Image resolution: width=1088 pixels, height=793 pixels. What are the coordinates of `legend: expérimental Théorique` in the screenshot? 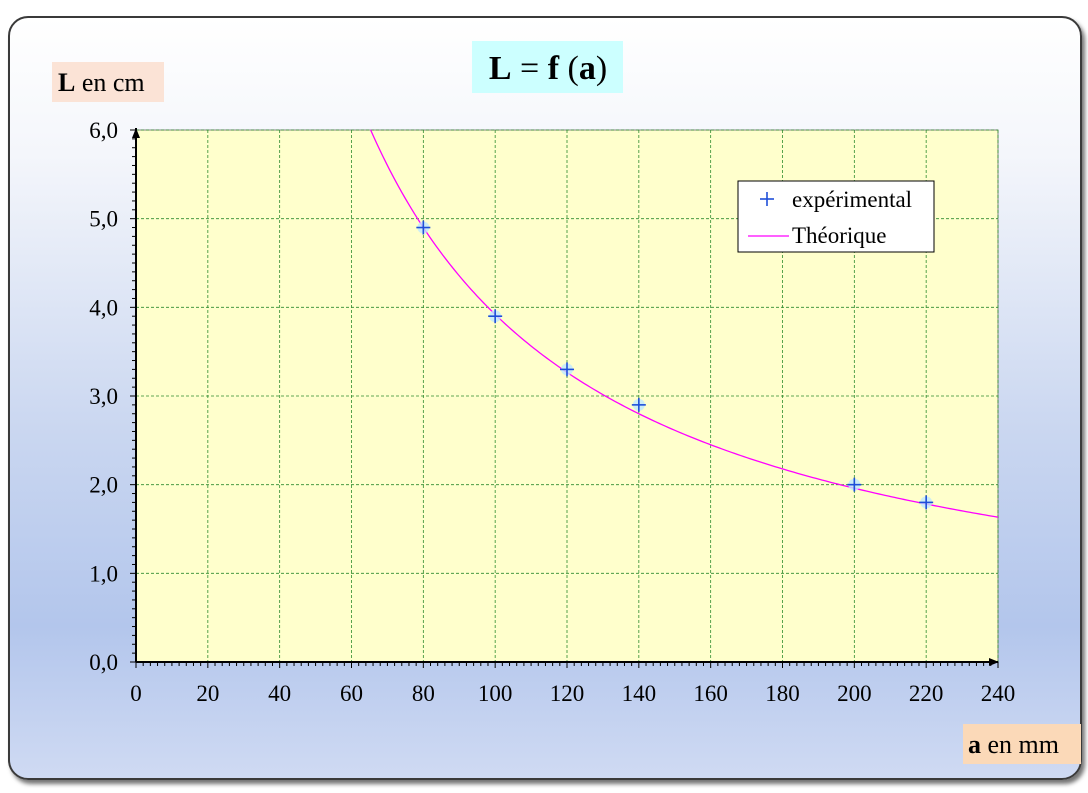 It's located at (836, 216).